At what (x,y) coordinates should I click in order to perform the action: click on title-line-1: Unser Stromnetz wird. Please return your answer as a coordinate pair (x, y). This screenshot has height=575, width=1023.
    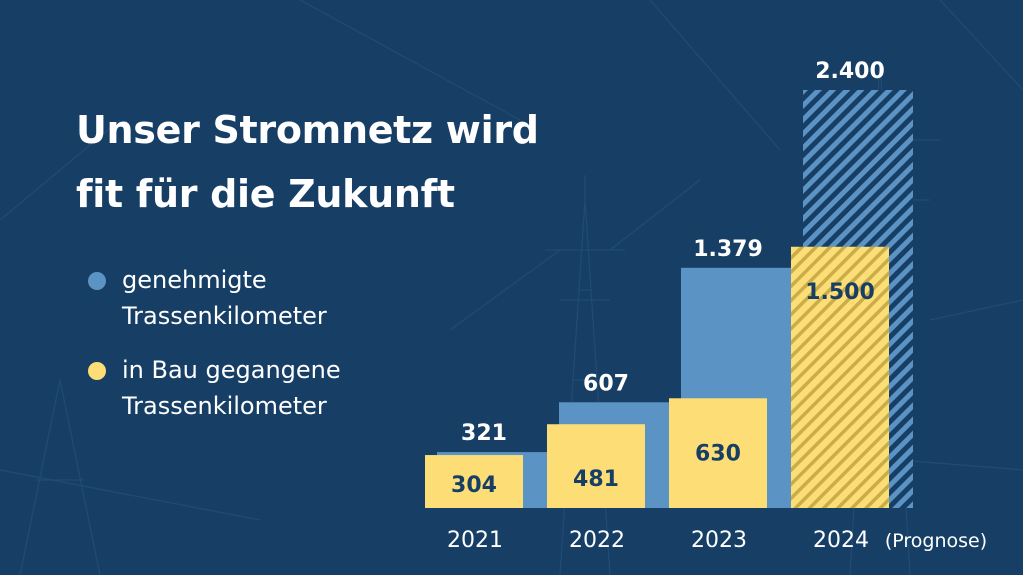
    Looking at the image, I should click on (307, 130).